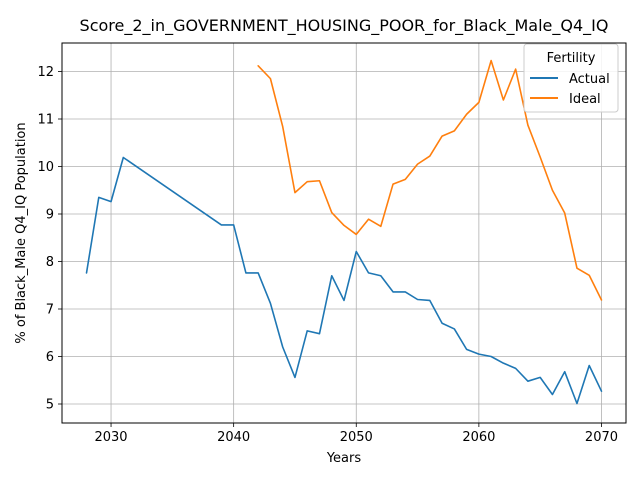  What do you see at coordinates (45, 72) in the screenshot?
I see `y-tick-label: 12` at bounding box center [45, 72].